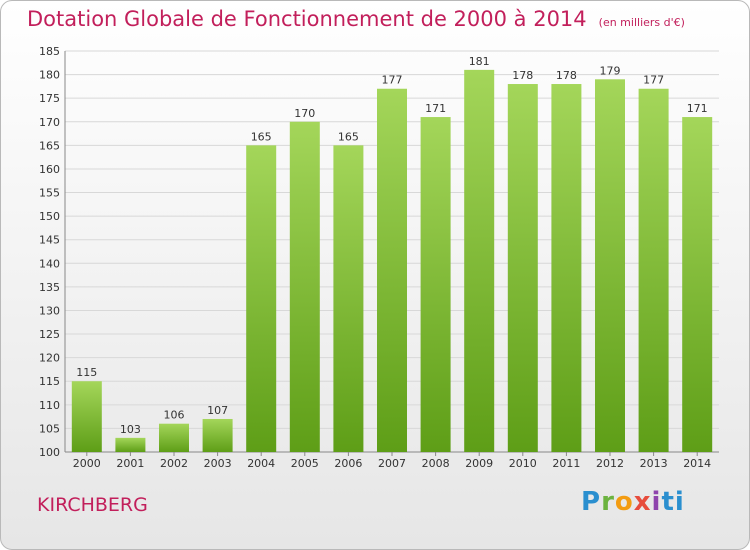  What do you see at coordinates (49, 358) in the screenshot?
I see `y-tick-label: 120` at bounding box center [49, 358].